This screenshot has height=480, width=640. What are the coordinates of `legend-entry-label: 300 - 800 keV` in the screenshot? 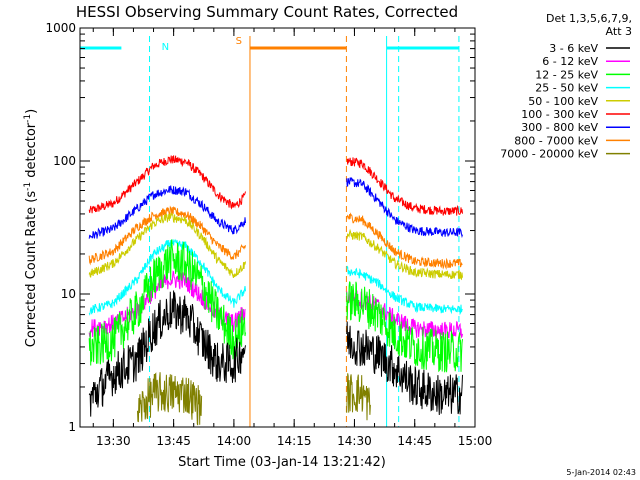 It's located at (559, 127).